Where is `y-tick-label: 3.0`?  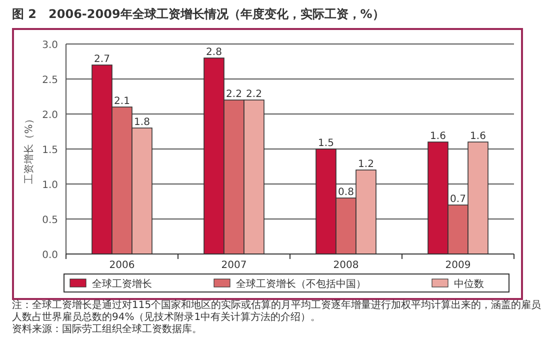
y-tick-label: 3.0 is located at coordinates (50, 45).